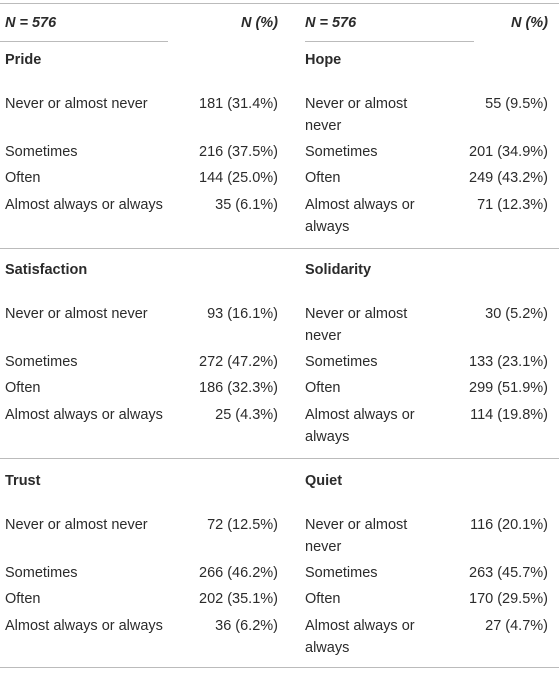  What do you see at coordinates (508, 388) in the screenshot?
I see `row-value: 299 (51.9%)` at bounding box center [508, 388].